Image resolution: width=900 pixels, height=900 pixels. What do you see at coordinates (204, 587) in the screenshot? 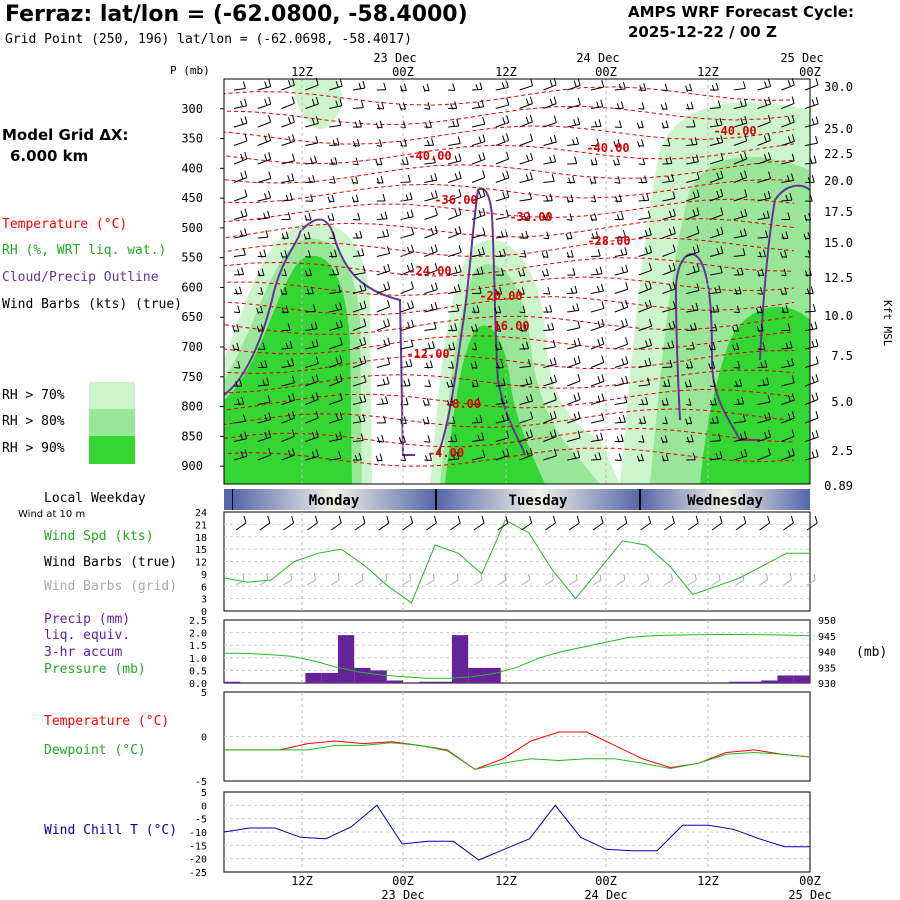
I see `panel-tick-label: 6` at bounding box center [204, 587].